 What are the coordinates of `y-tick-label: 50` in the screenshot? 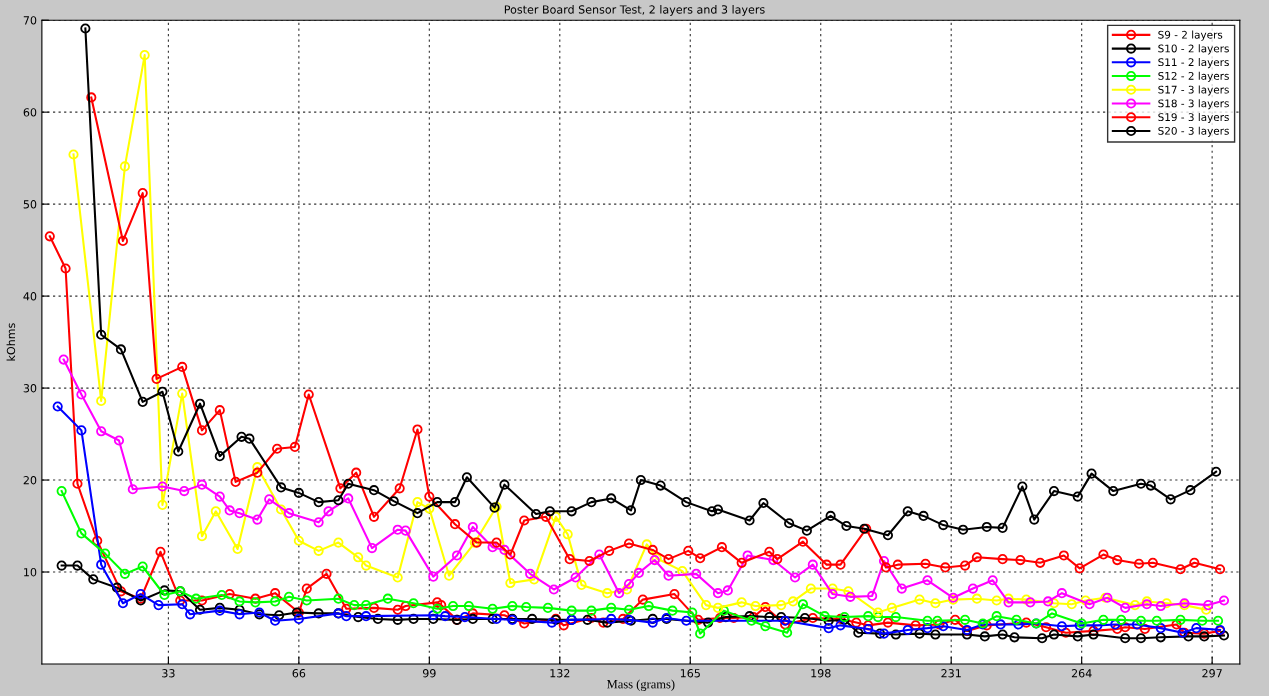 It's located at (30, 204).